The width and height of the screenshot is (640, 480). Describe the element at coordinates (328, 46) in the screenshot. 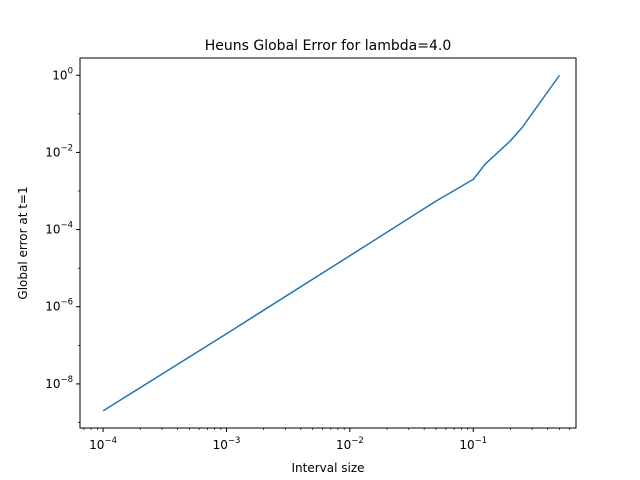

I see `chart-title: Heuns Global Error for lambda=4.0` at that location.